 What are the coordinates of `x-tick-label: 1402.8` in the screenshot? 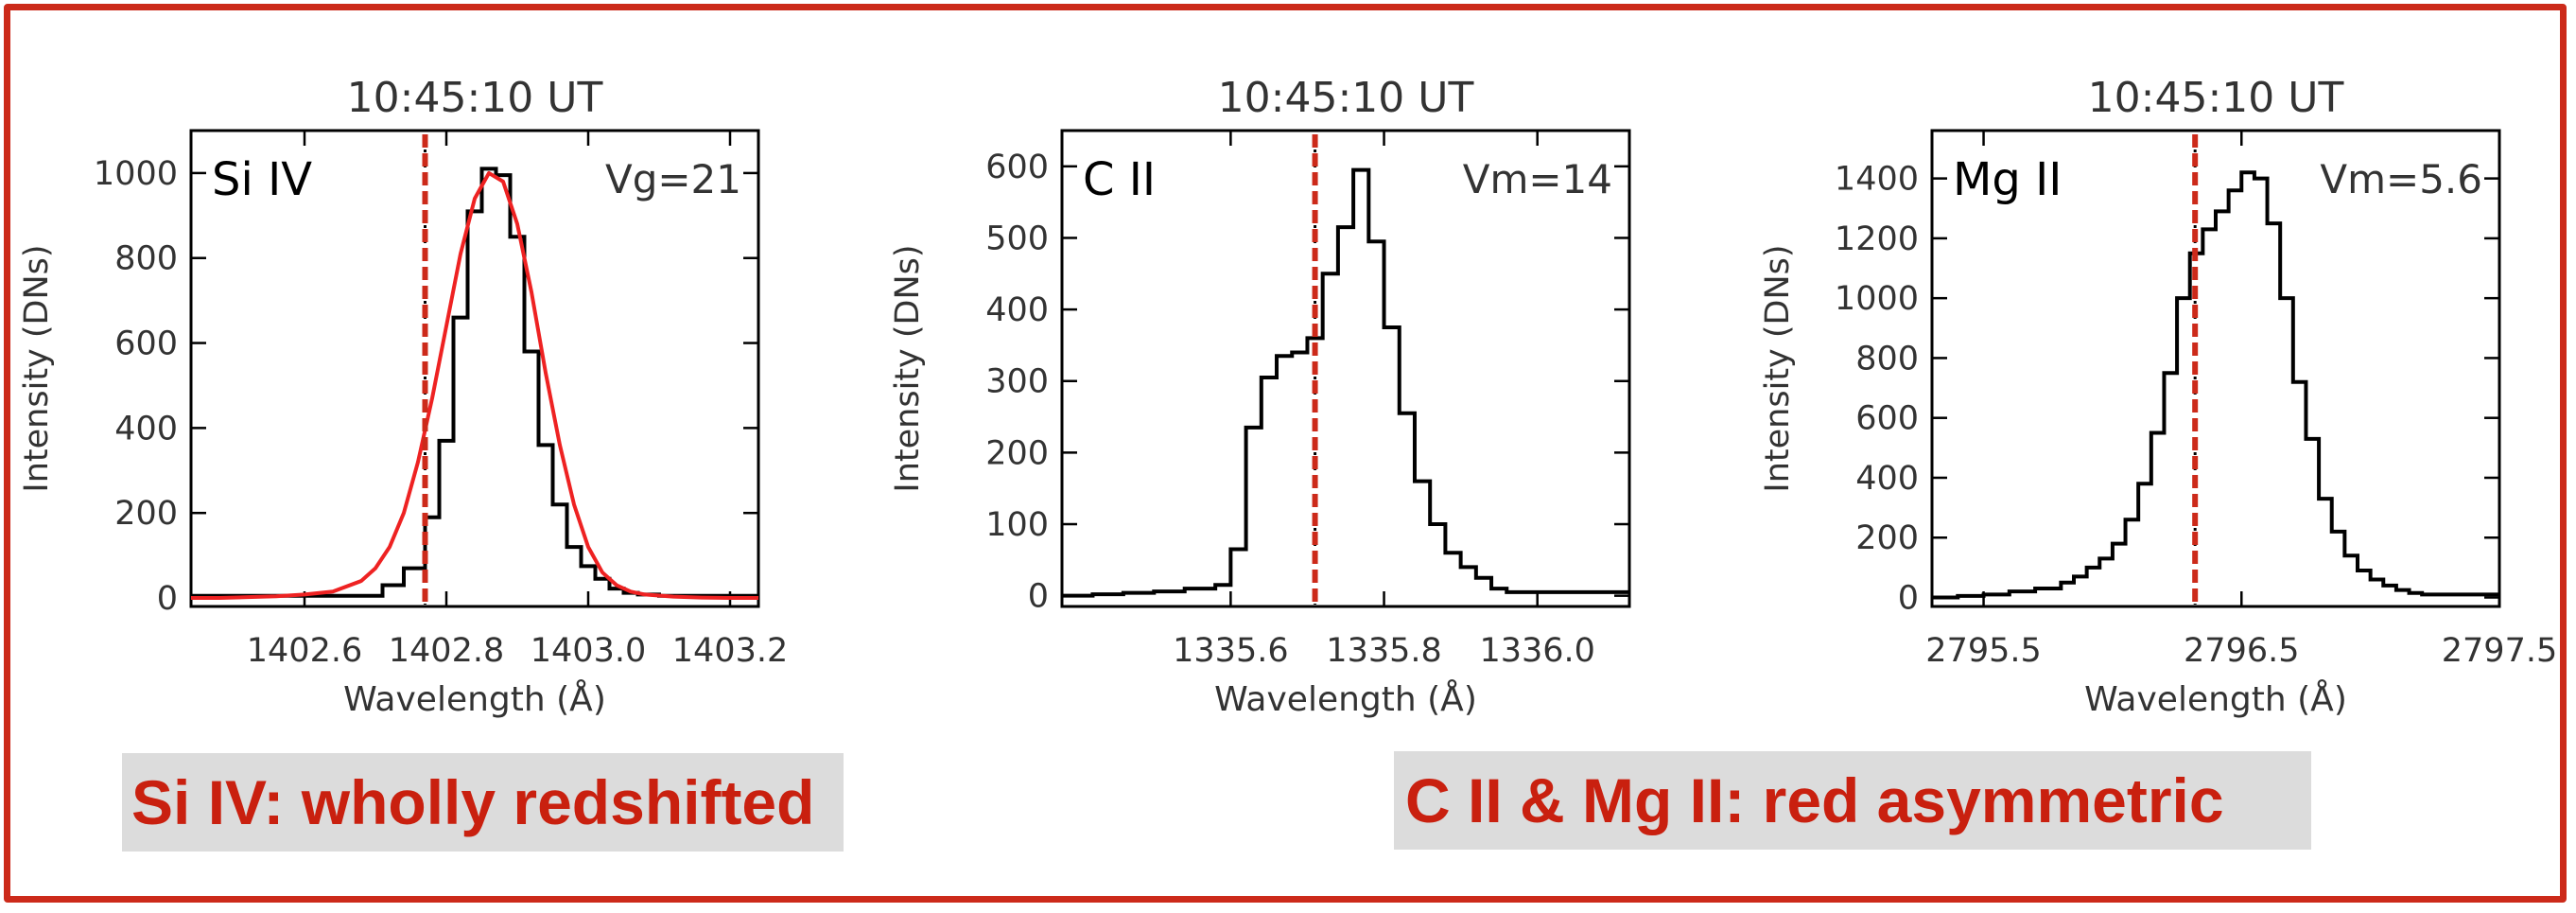 It's located at (446, 651).